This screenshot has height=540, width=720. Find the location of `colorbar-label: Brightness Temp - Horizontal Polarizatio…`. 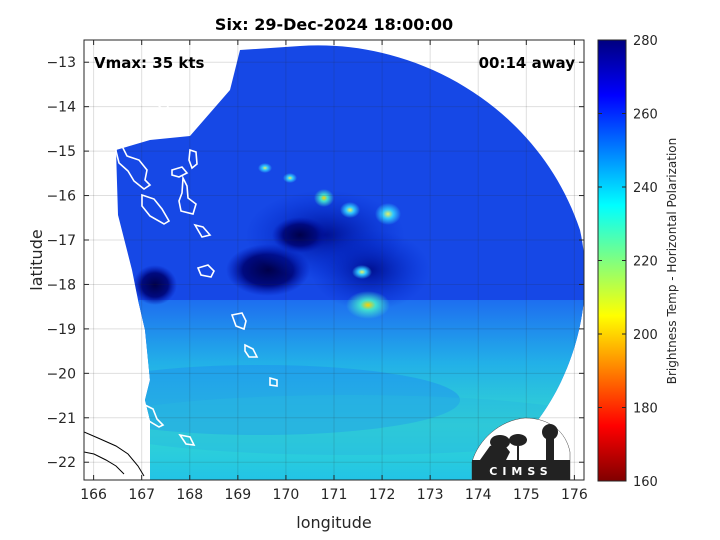

colorbar-label: Brightness Temp - Horizontal Polarizatio… is located at coordinates (672, 261).